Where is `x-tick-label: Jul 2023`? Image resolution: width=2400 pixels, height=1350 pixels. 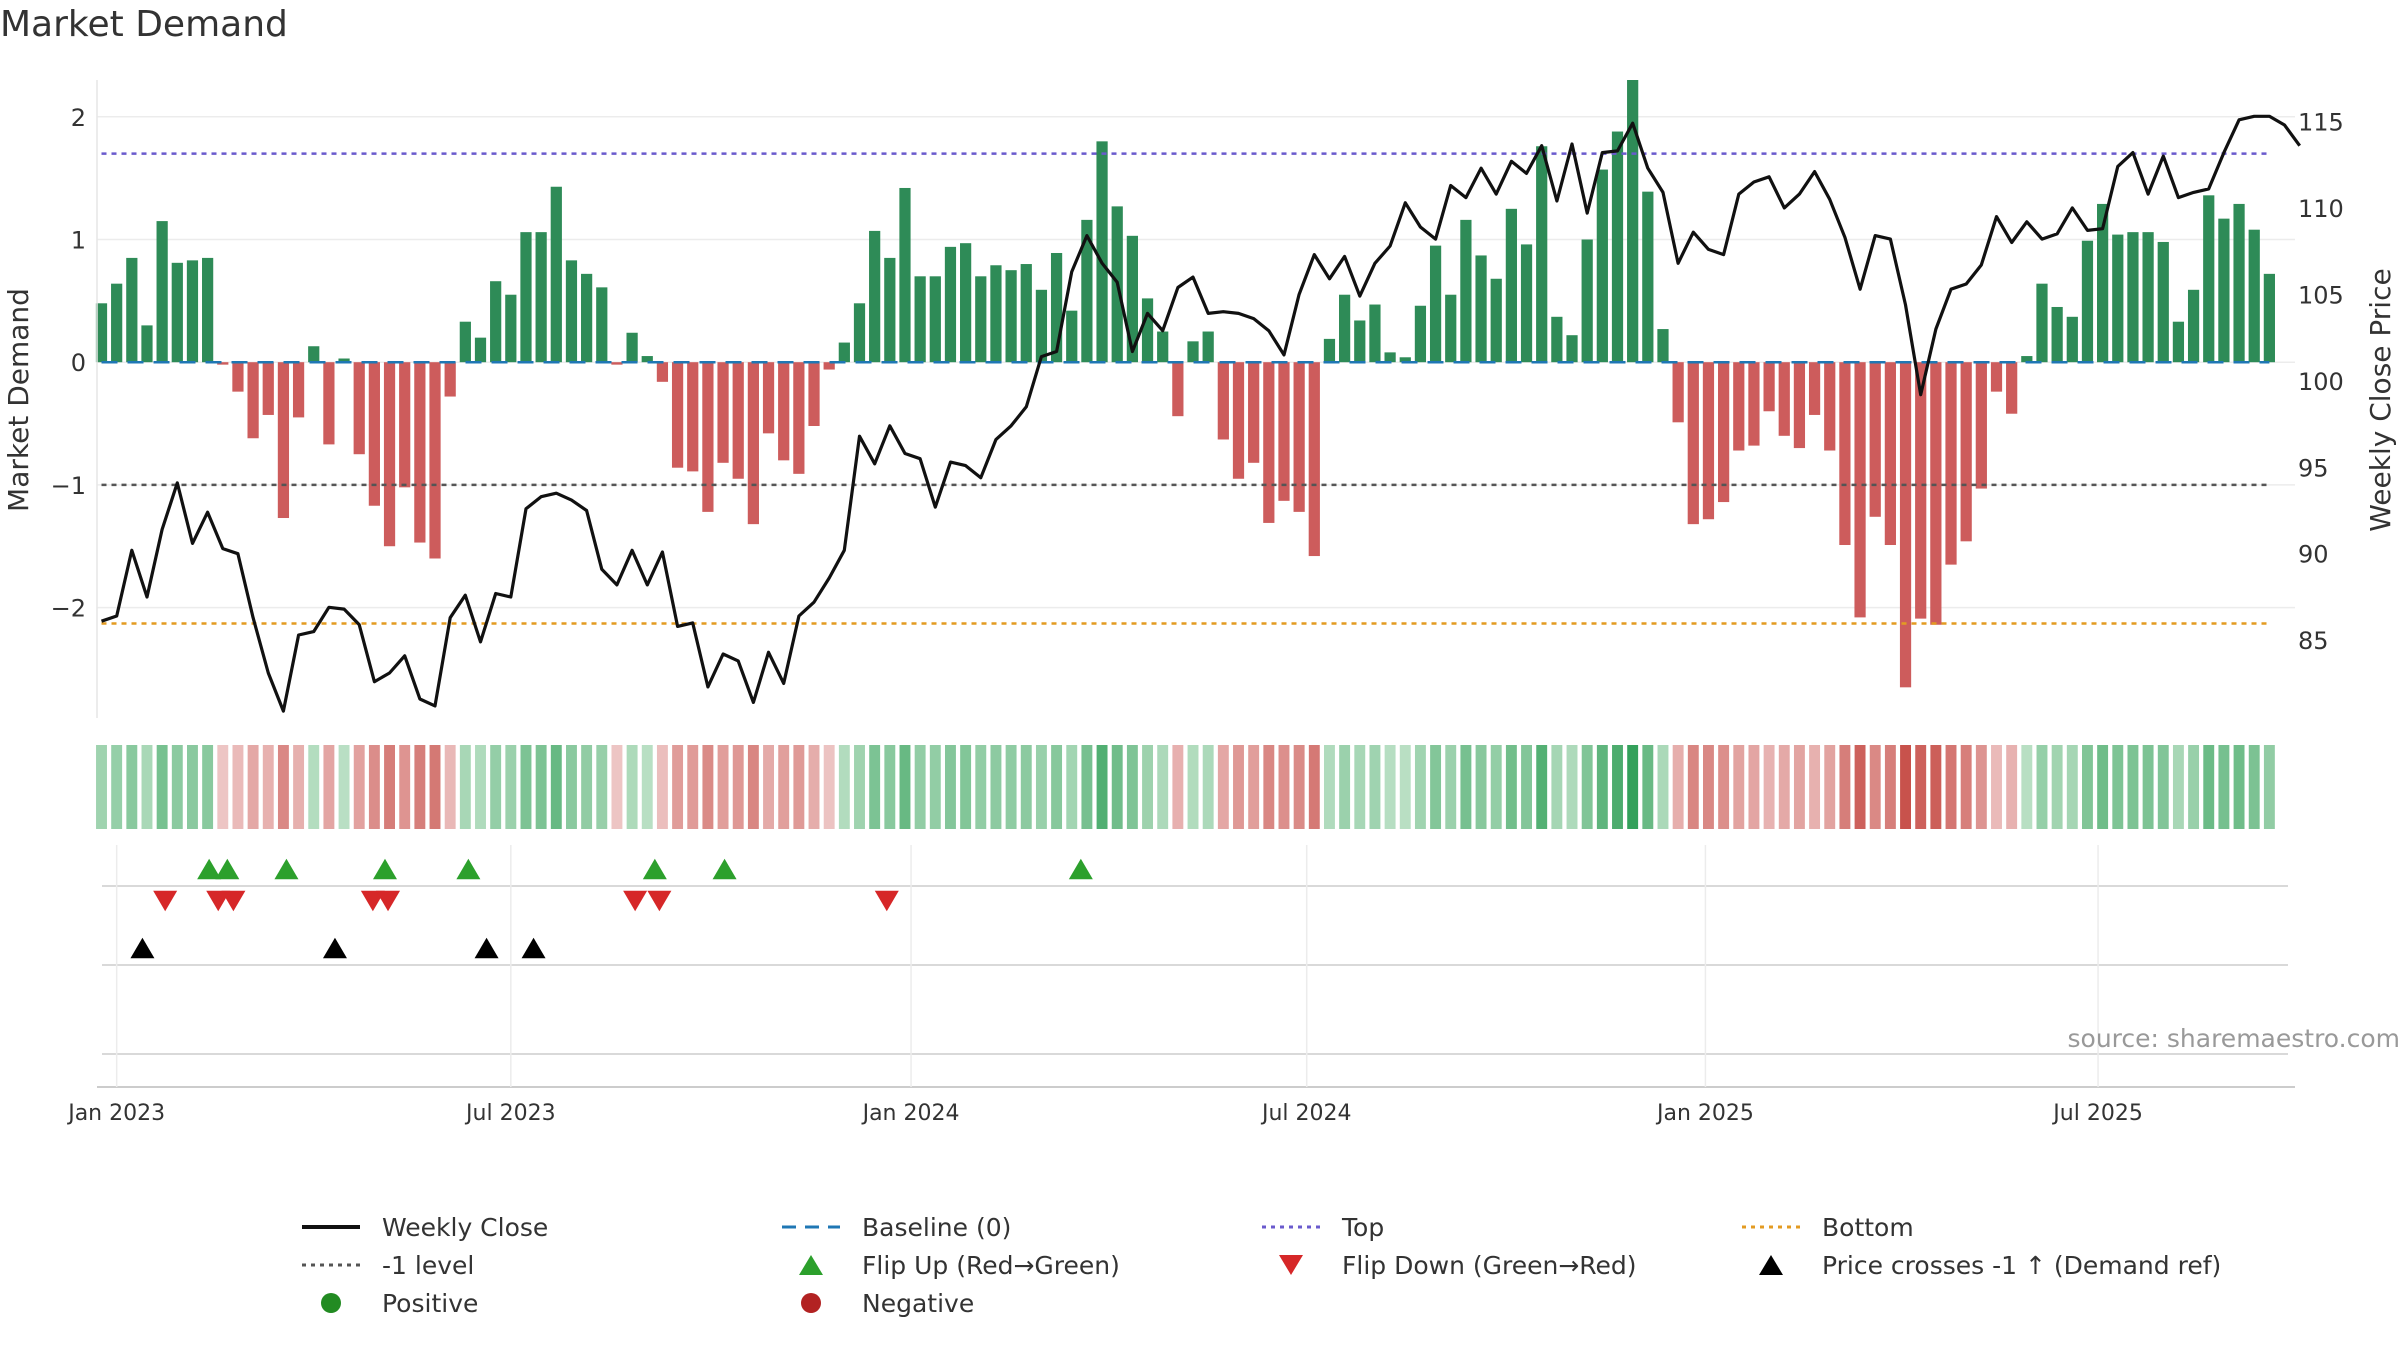
x-tick-label: Jul 2023 is located at coordinates (510, 1113).